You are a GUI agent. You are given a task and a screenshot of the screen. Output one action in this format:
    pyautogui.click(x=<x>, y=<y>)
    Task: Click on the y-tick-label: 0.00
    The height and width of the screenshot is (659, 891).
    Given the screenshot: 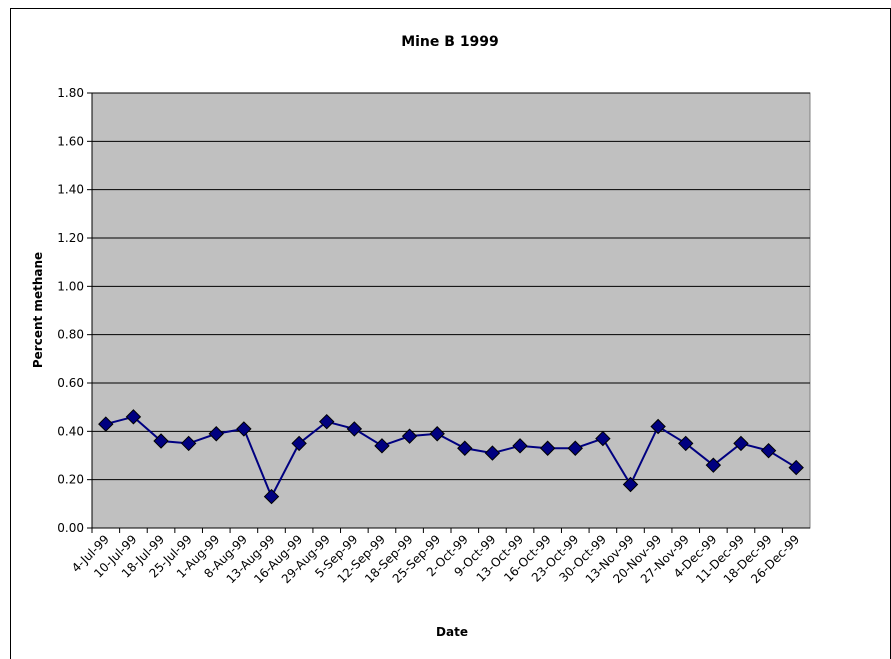 What is the action you would take?
    pyautogui.click(x=70, y=528)
    